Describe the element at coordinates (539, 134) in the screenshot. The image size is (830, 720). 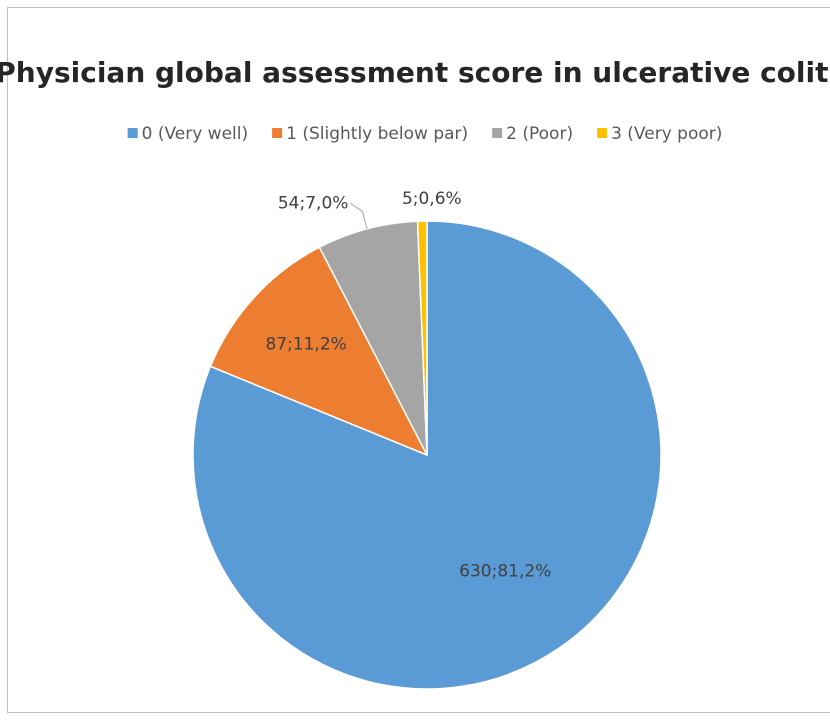
I see `legend-label: 2 (Poor)` at that location.